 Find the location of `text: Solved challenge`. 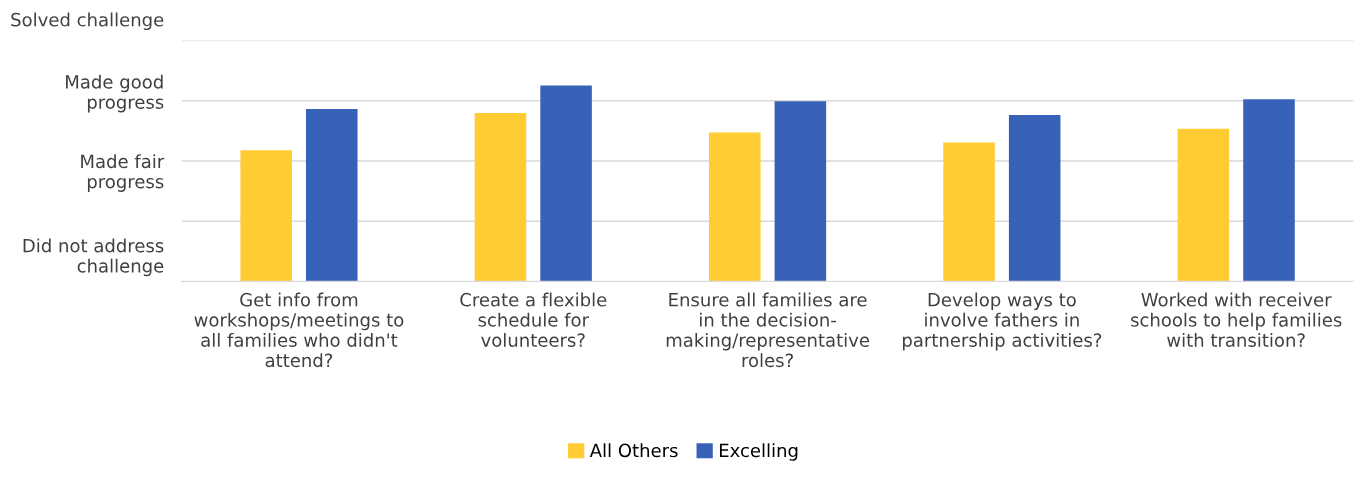

text: Solved challenge is located at coordinates (87, 21).